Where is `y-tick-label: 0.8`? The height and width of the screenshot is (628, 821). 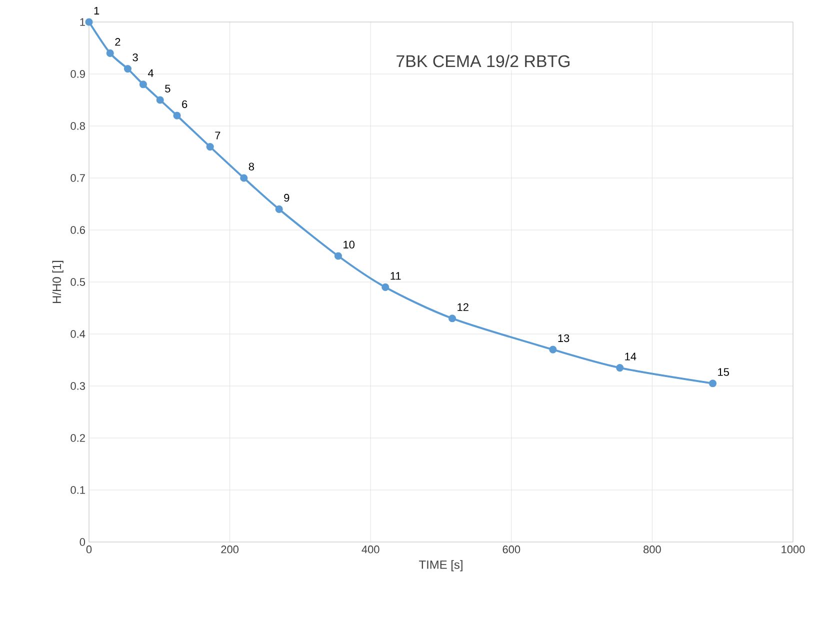
y-tick-label: 0.8 is located at coordinates (77, 126).